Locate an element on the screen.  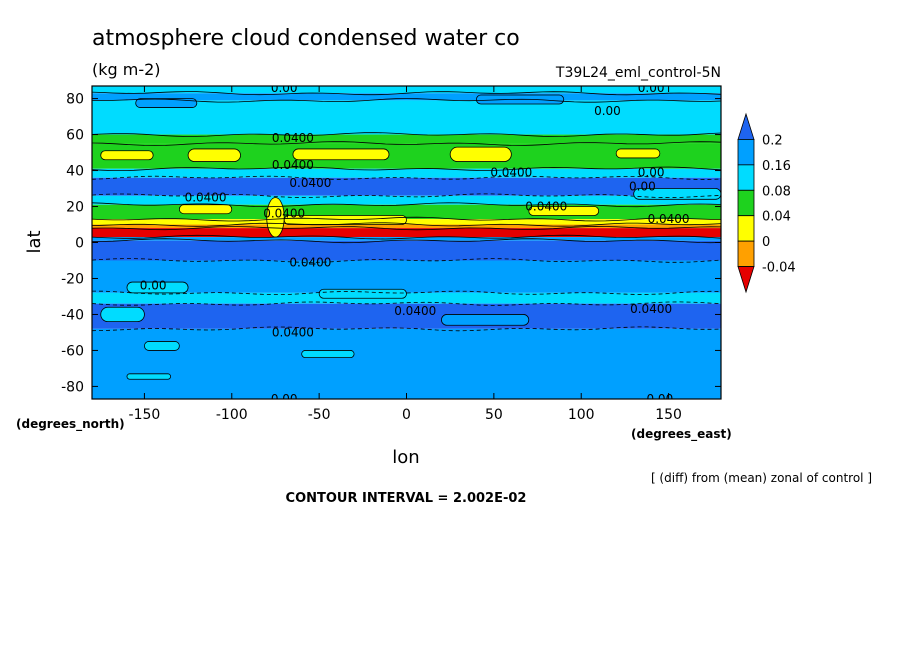
y-tick-label-1: -60 is located at coordinates (72, 351).